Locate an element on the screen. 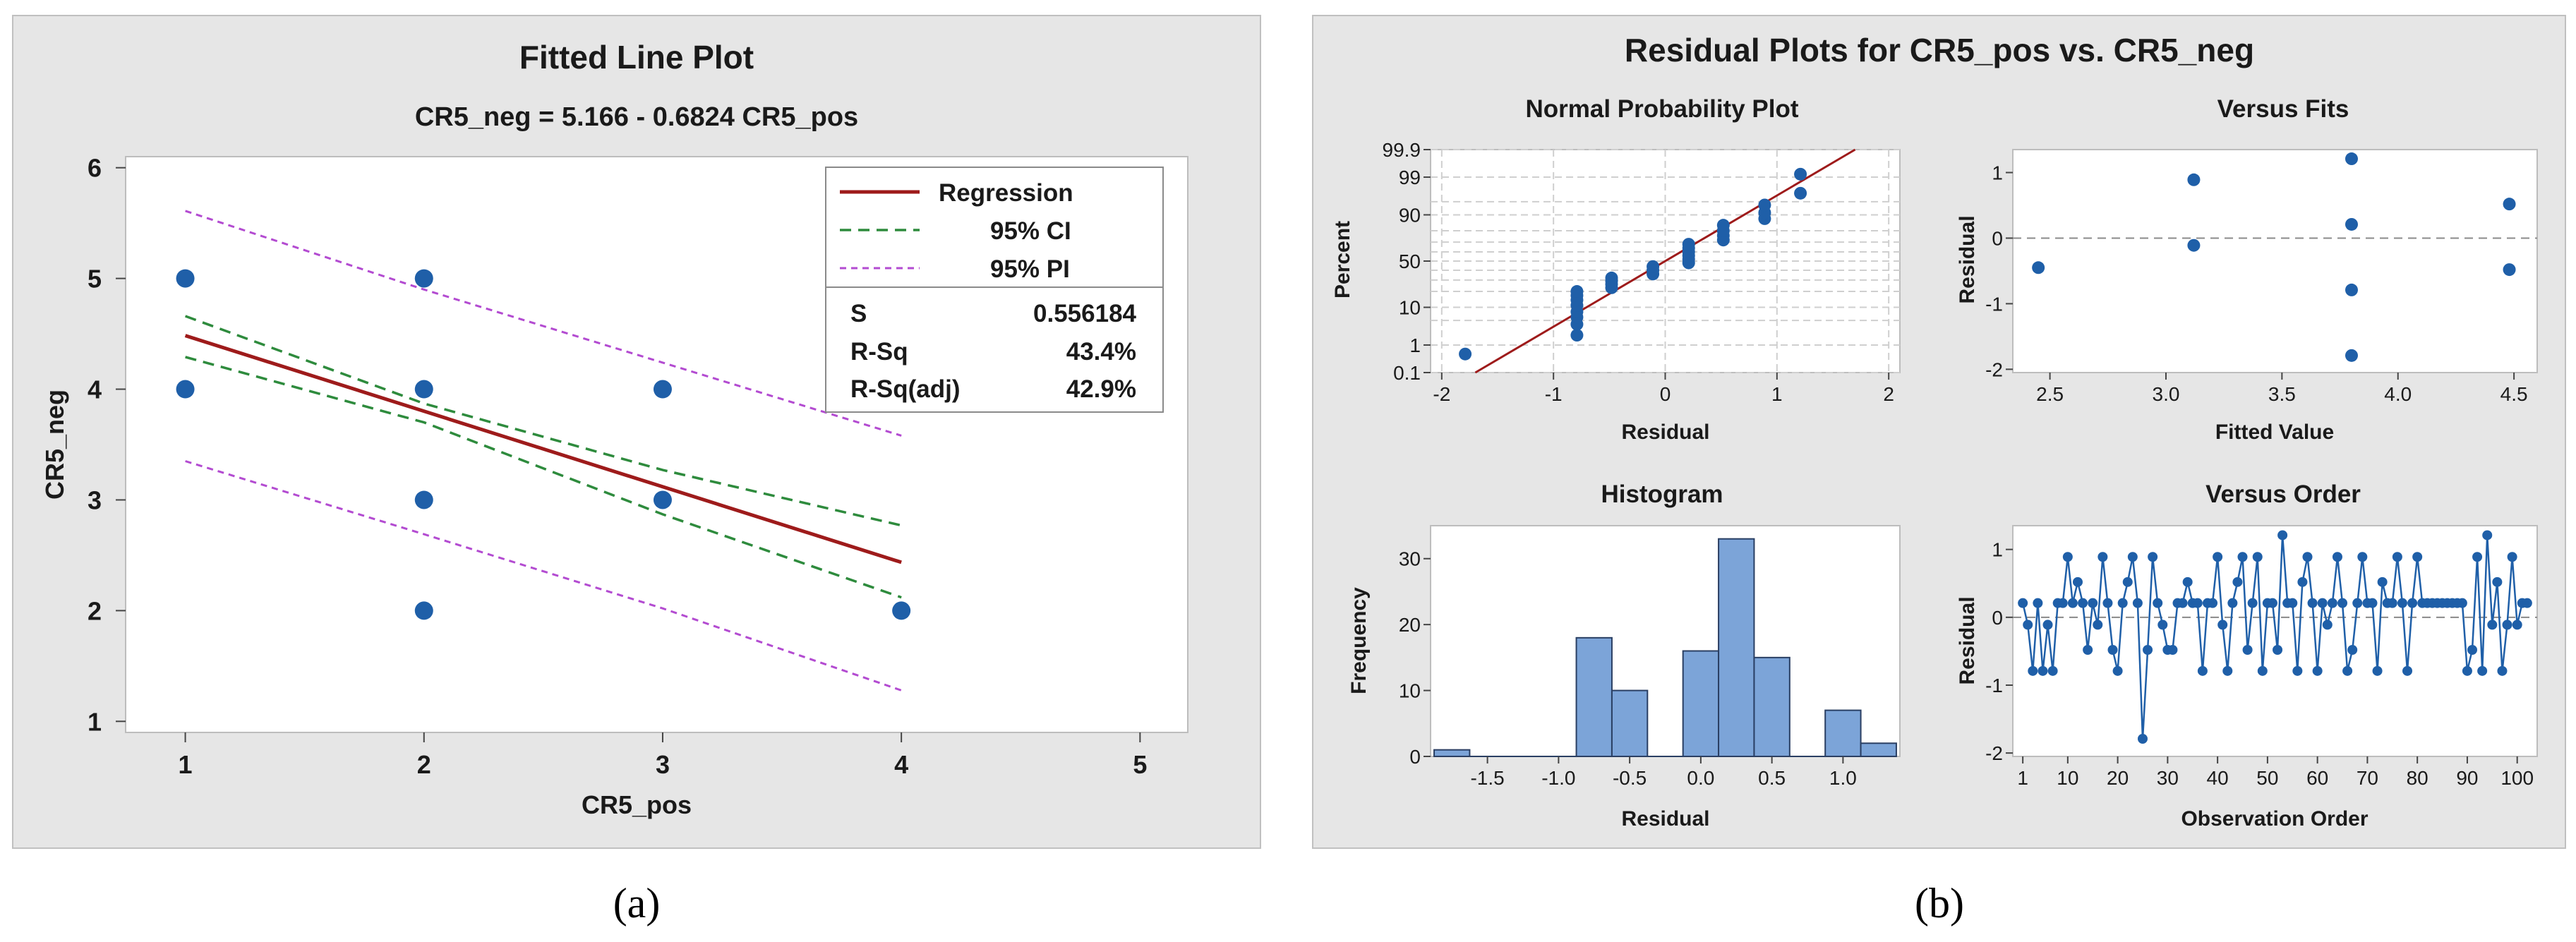 The image size is (2576, 942). npp-x-tick-label: 2 is located at coordinates (1888, 394).